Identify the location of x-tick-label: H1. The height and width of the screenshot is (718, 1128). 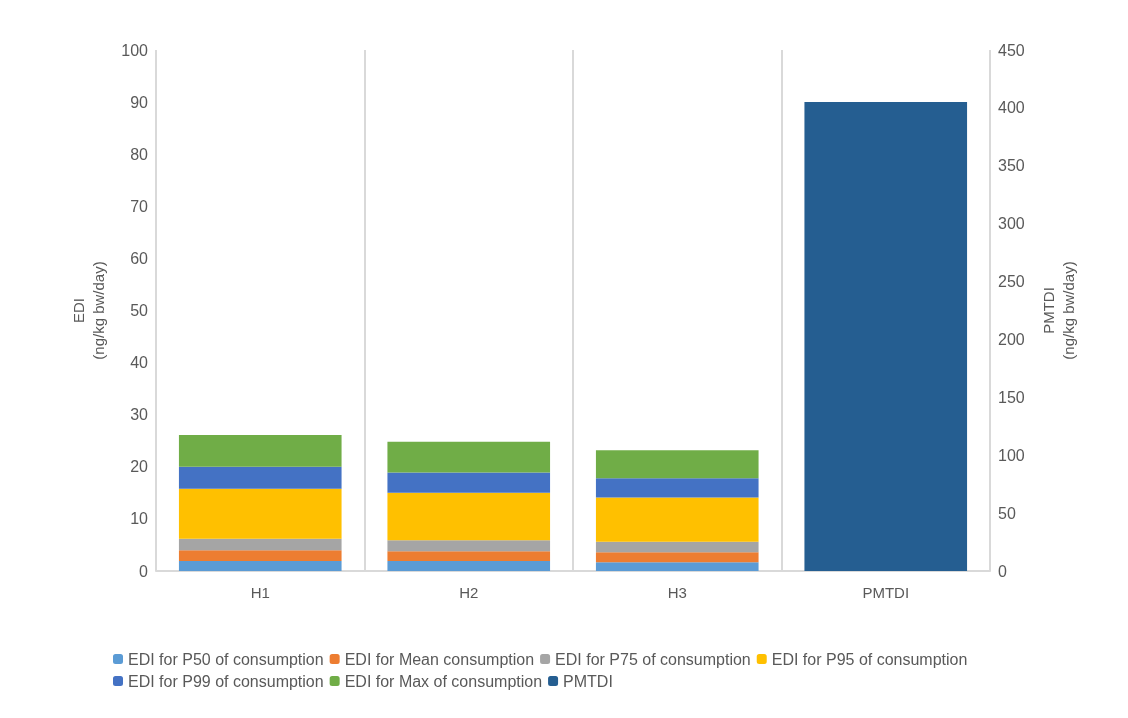
(260, 592).